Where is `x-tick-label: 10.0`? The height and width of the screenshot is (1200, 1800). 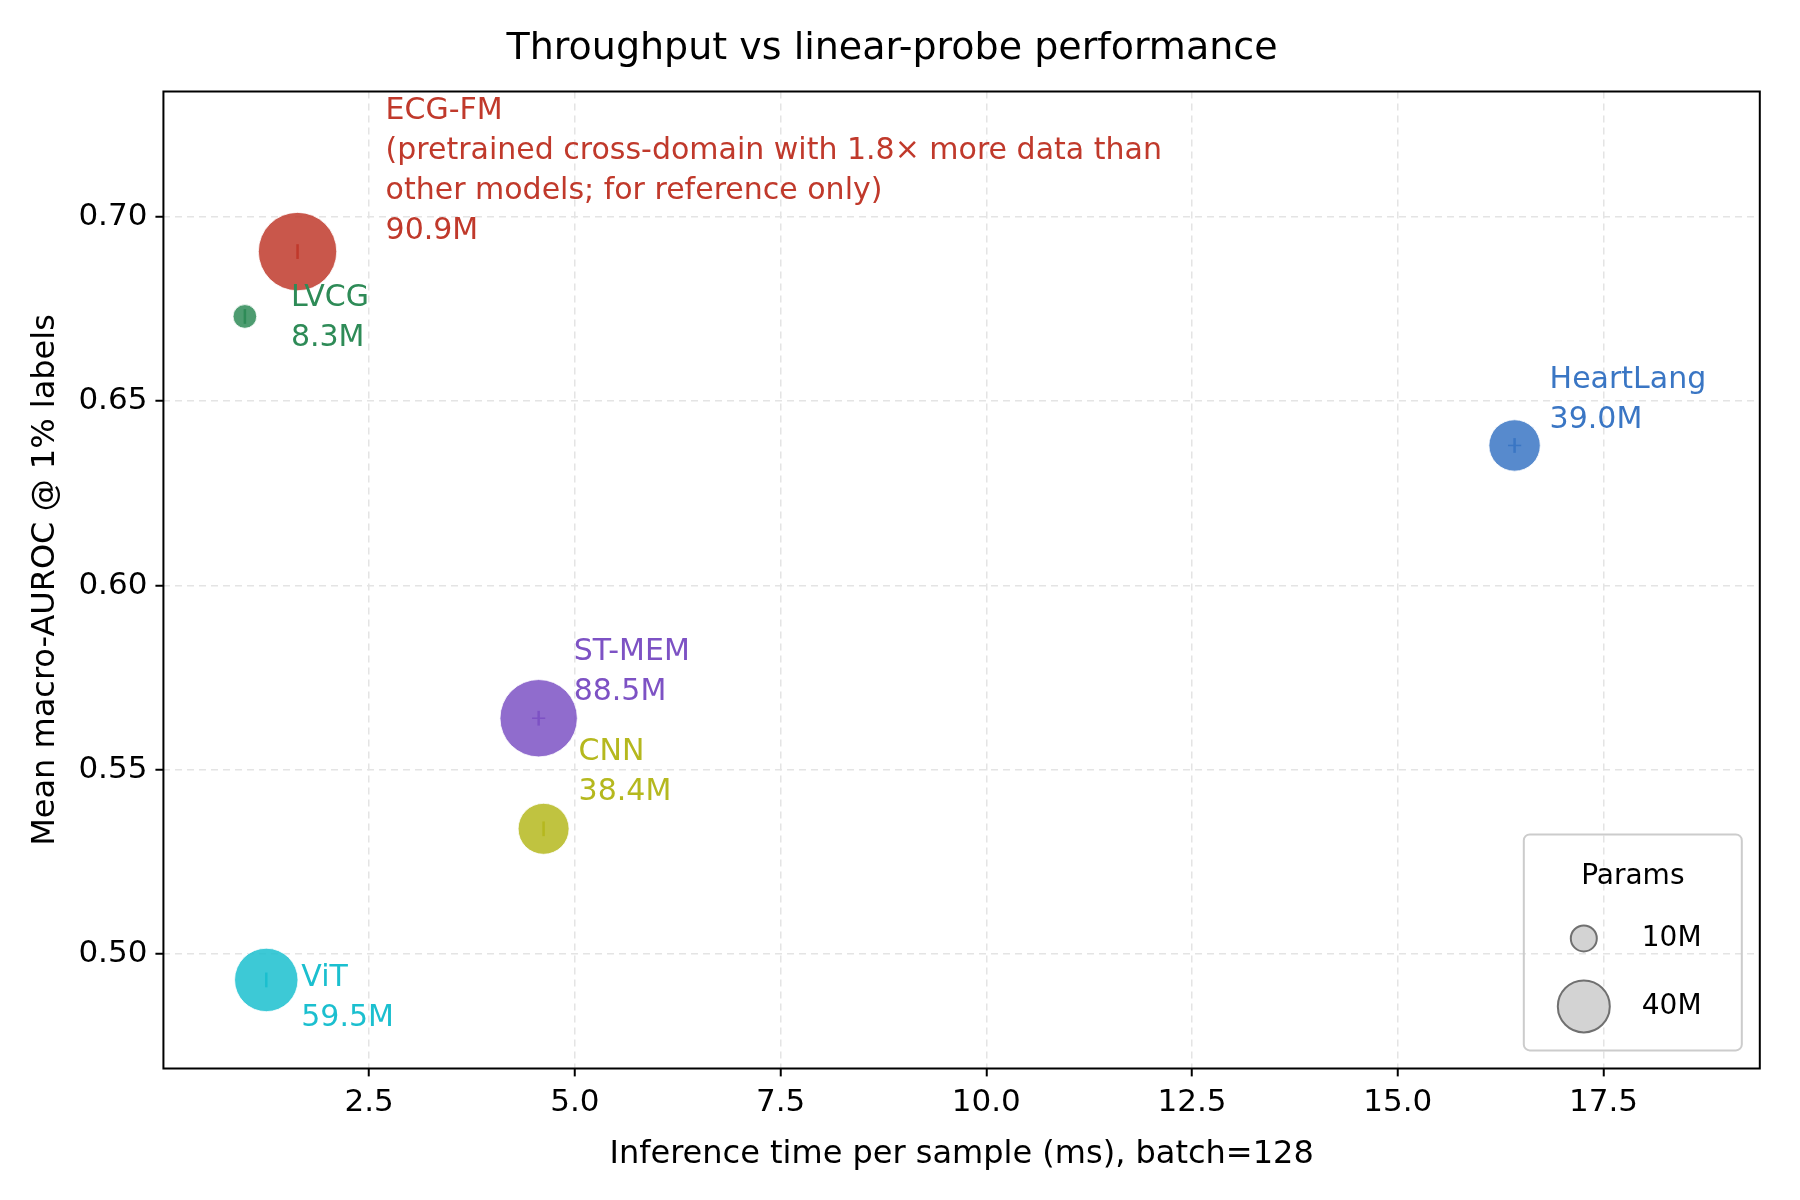 x-tick-label: 10.0 is located at coordinates (986, 1100).